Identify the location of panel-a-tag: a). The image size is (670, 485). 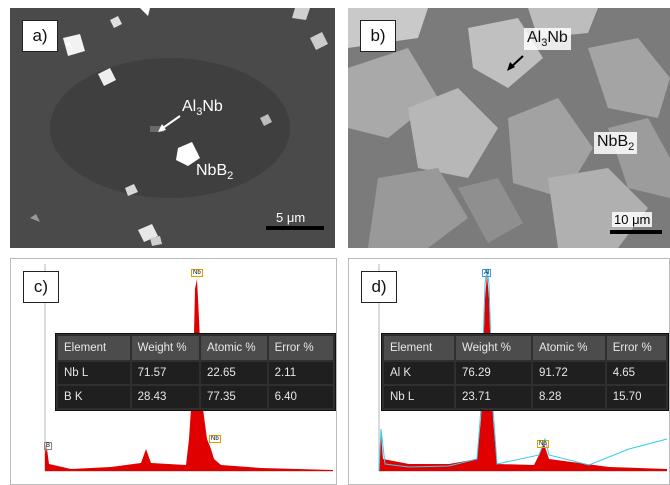
(40, 36).